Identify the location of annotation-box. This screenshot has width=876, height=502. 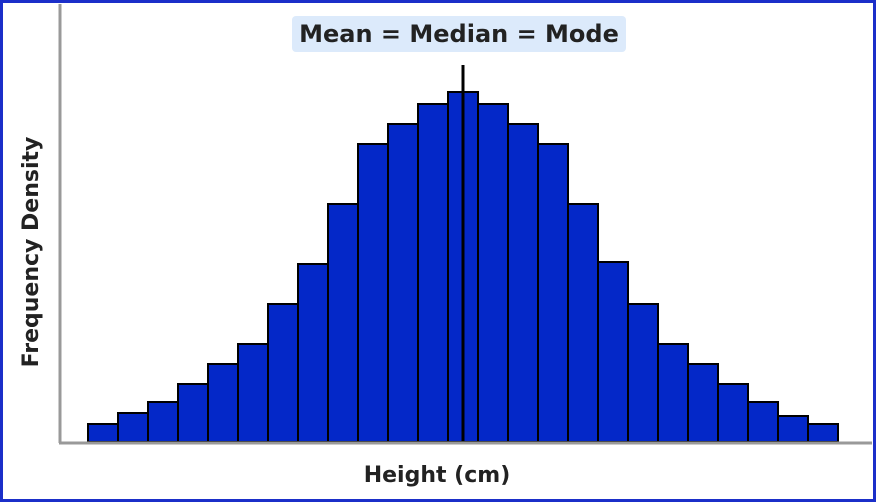
(459, 34).